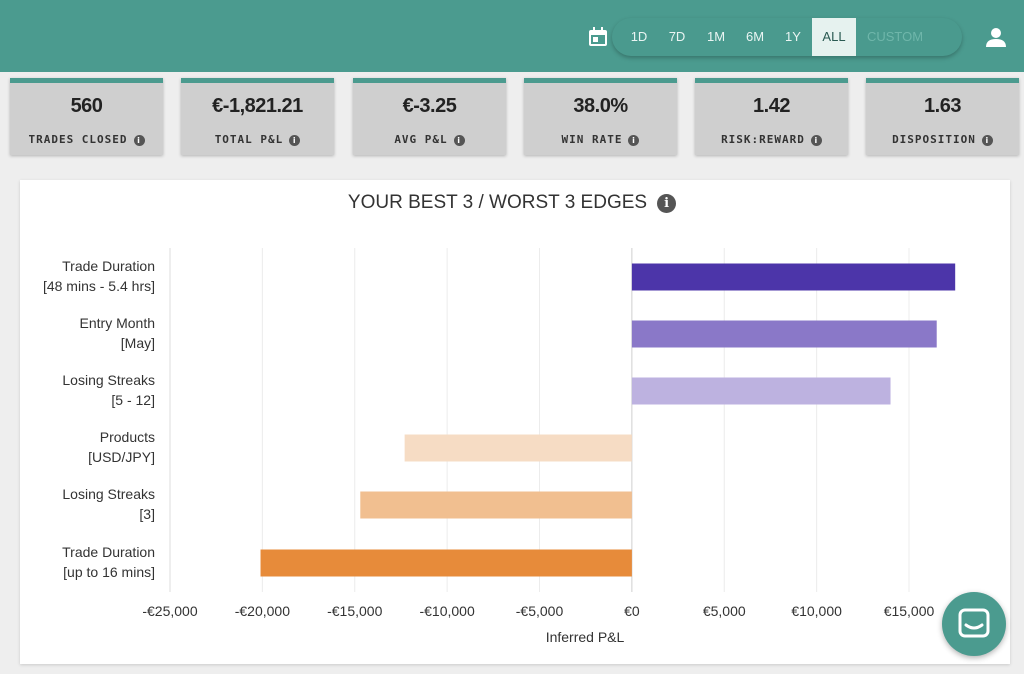 Image resolution: width=1024 pixels, height=674 pixels. Describe the element at coordinates (257, 106) in the screenshot. I see `kpi-value: €-1,821.21` at that location.